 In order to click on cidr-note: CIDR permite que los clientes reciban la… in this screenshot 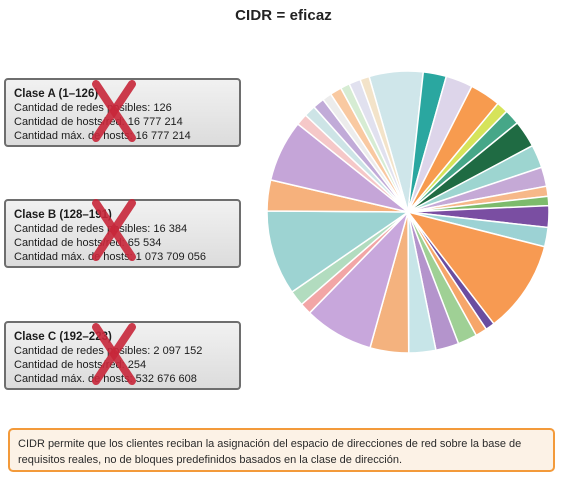, I will do `click(281, 450)`.